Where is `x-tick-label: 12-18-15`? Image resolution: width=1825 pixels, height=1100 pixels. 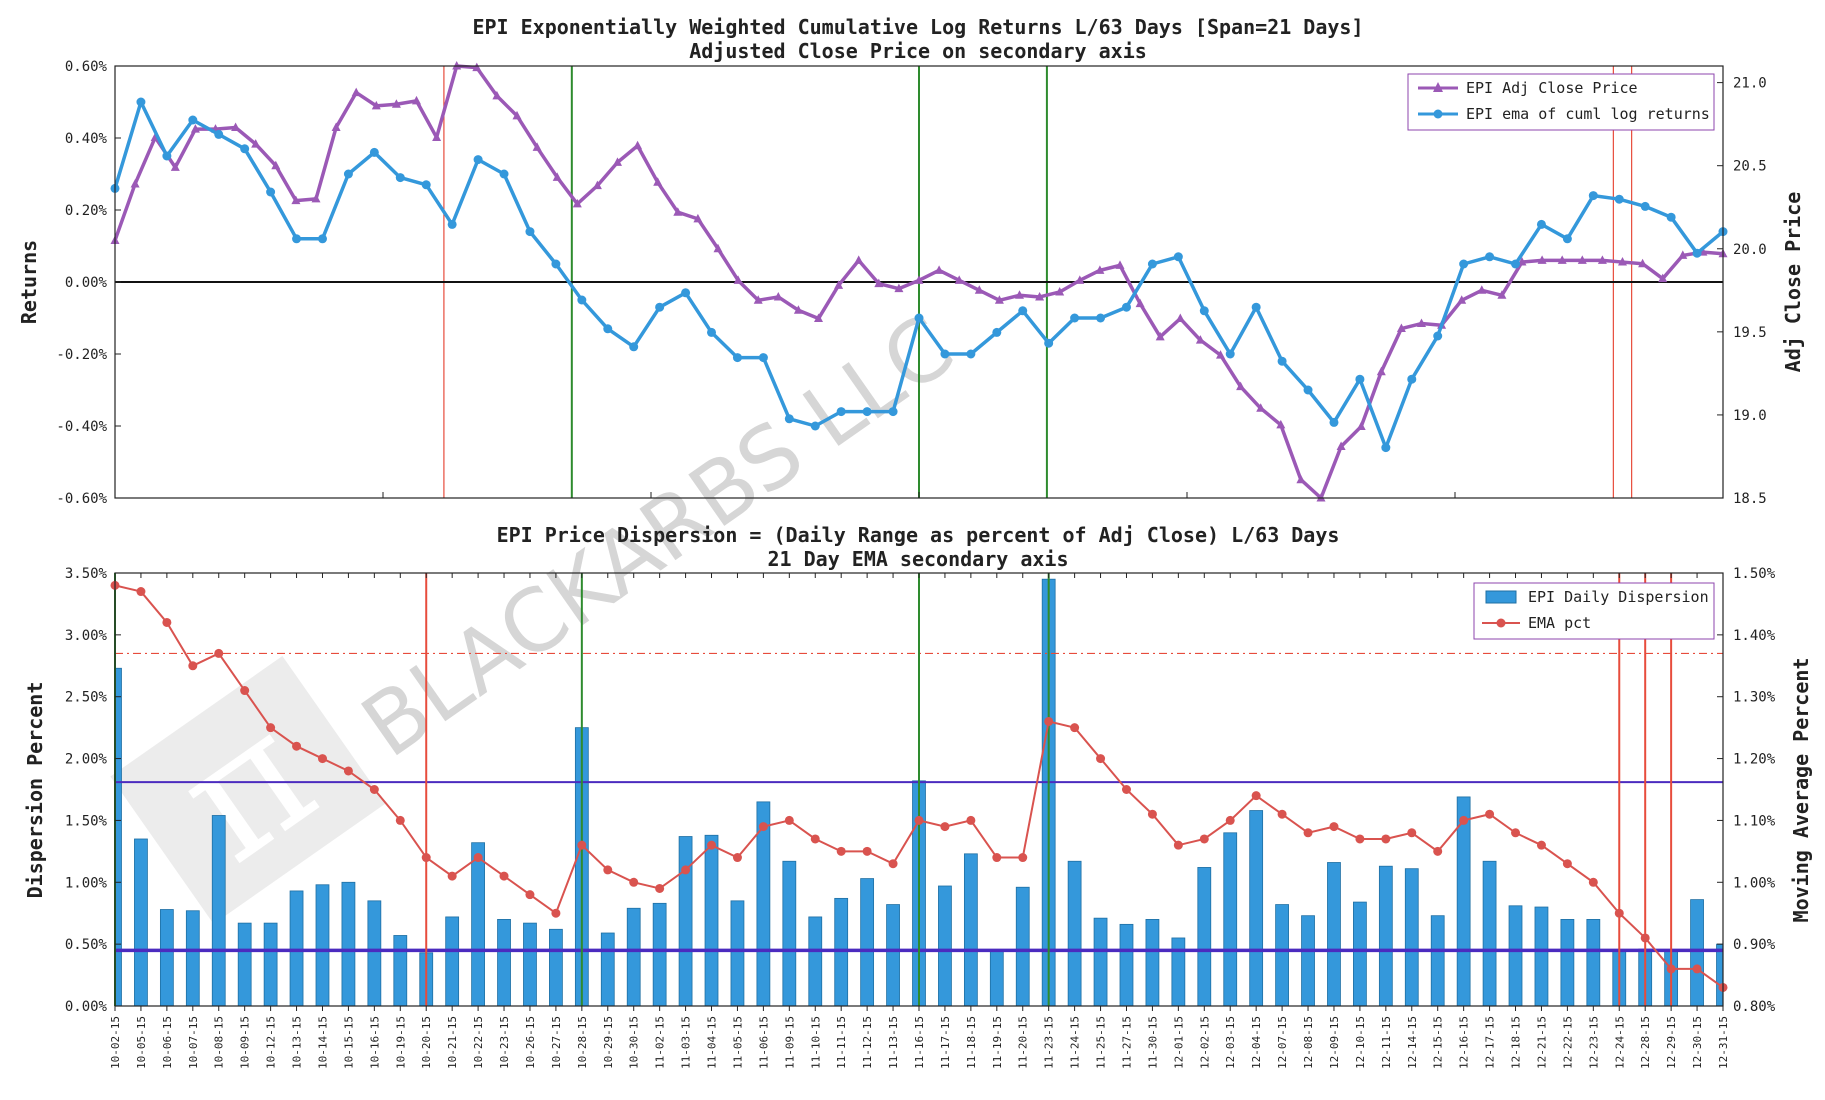
x-tick-label: 12-18-15 is located at coordinates (1516, 1042).